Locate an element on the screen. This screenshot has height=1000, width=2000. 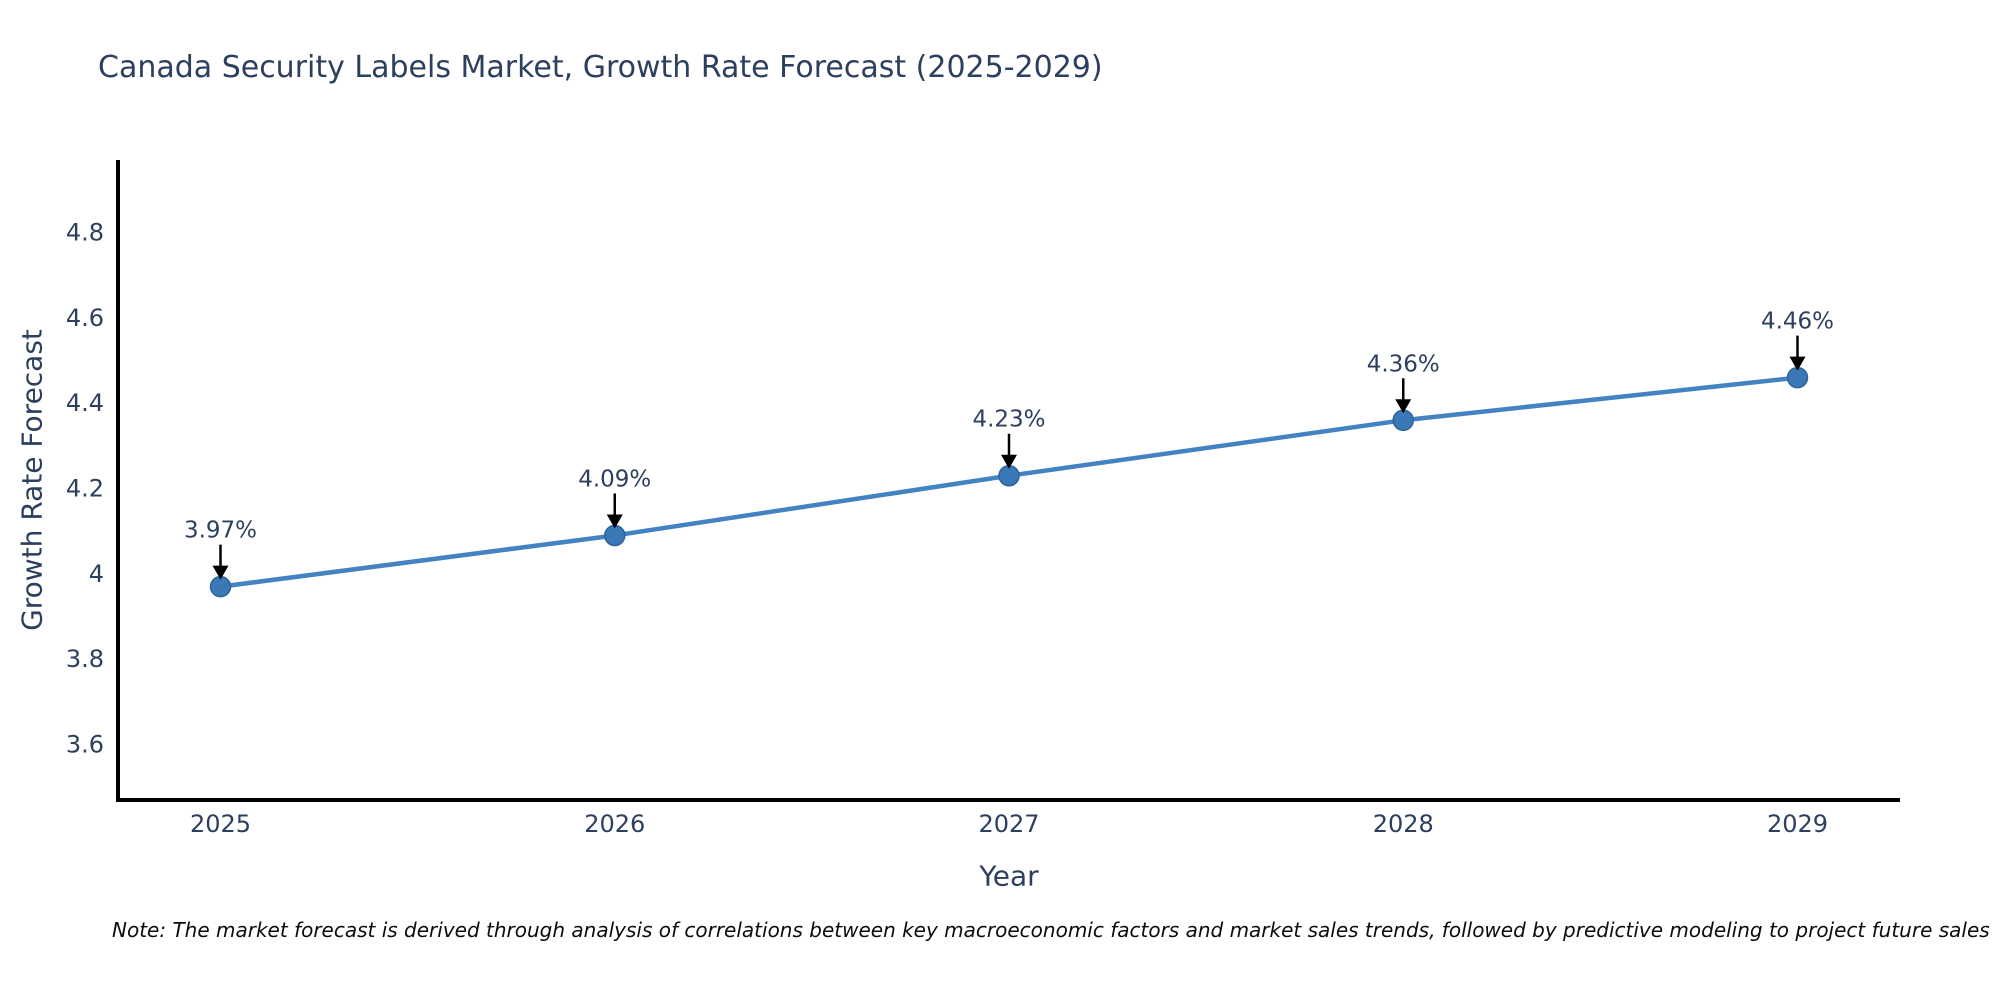
y-tick-label: 3.8 is located at coordinates (85, 659).